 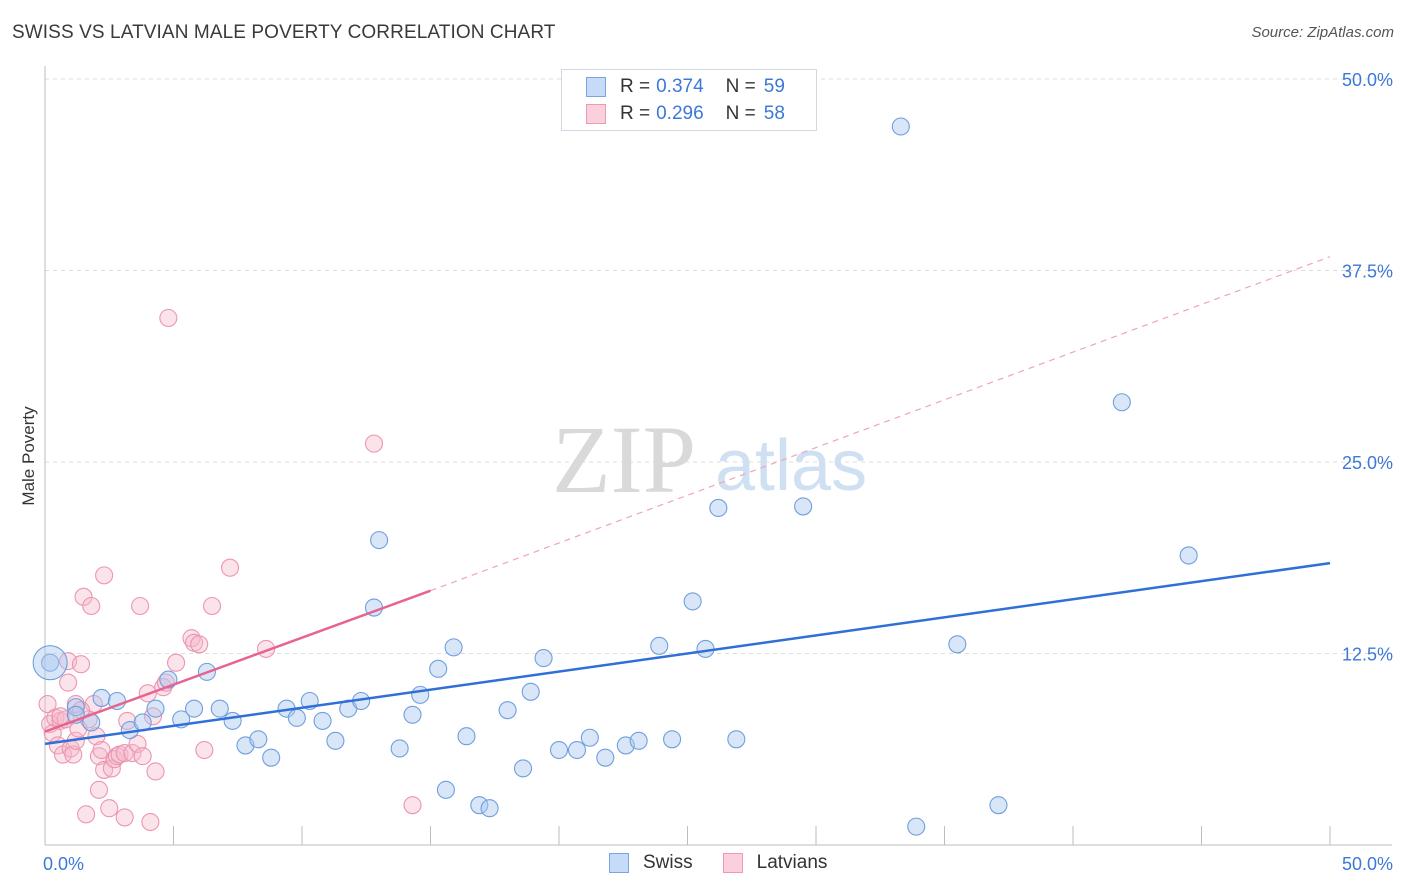 What do you see at coordinates (680, 86) in the screenshot?
I see `legend-r-value-swiss: 0.374` at bounding box center [680, 86].